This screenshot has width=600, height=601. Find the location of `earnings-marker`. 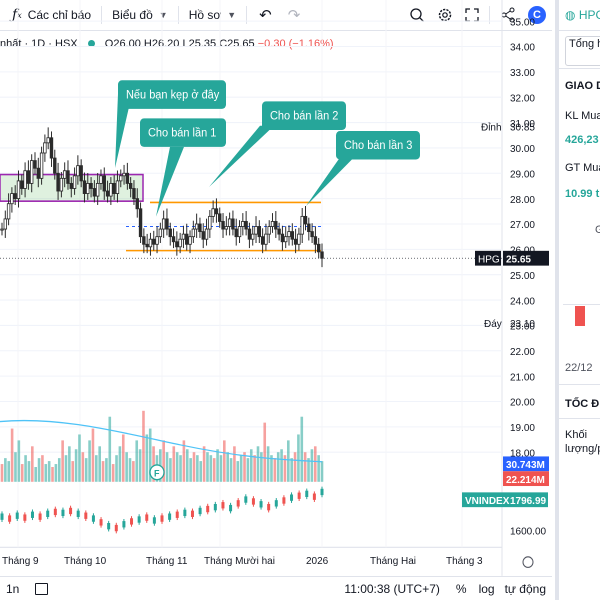

earnings-marker is located at coordinates (157, 472).